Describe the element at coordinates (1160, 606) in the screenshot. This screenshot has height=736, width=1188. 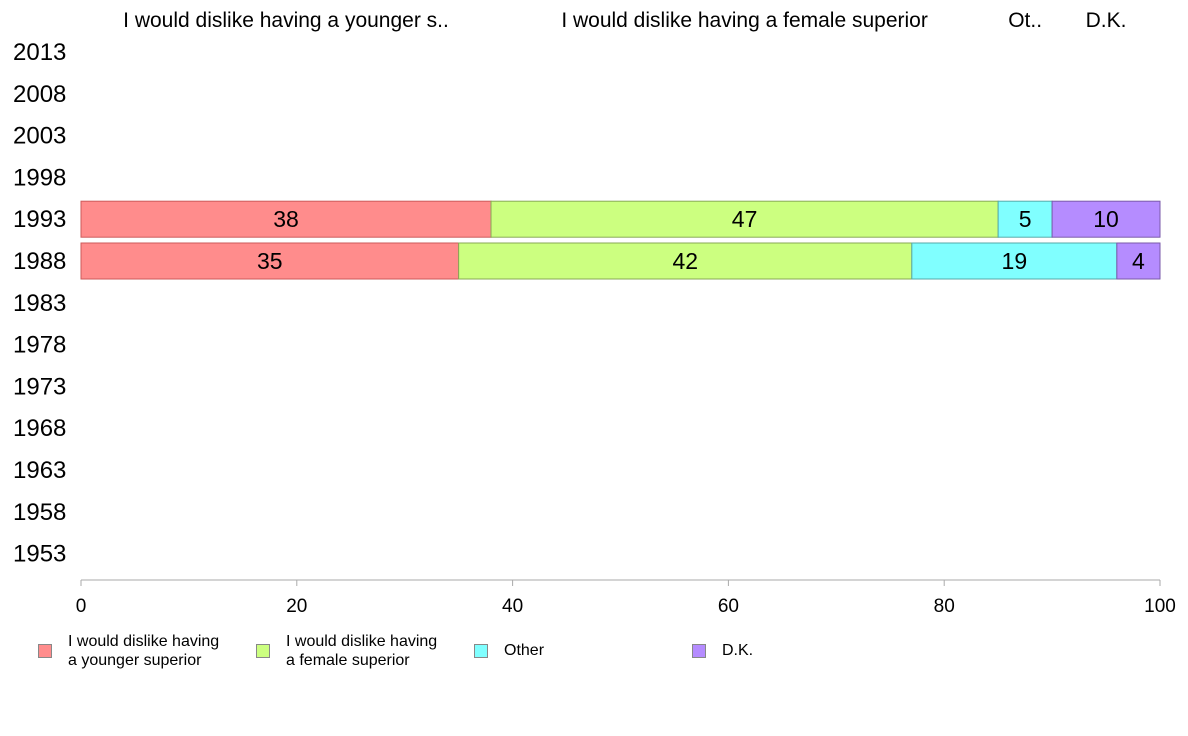
I see `x-tick-label: 100` at that location.